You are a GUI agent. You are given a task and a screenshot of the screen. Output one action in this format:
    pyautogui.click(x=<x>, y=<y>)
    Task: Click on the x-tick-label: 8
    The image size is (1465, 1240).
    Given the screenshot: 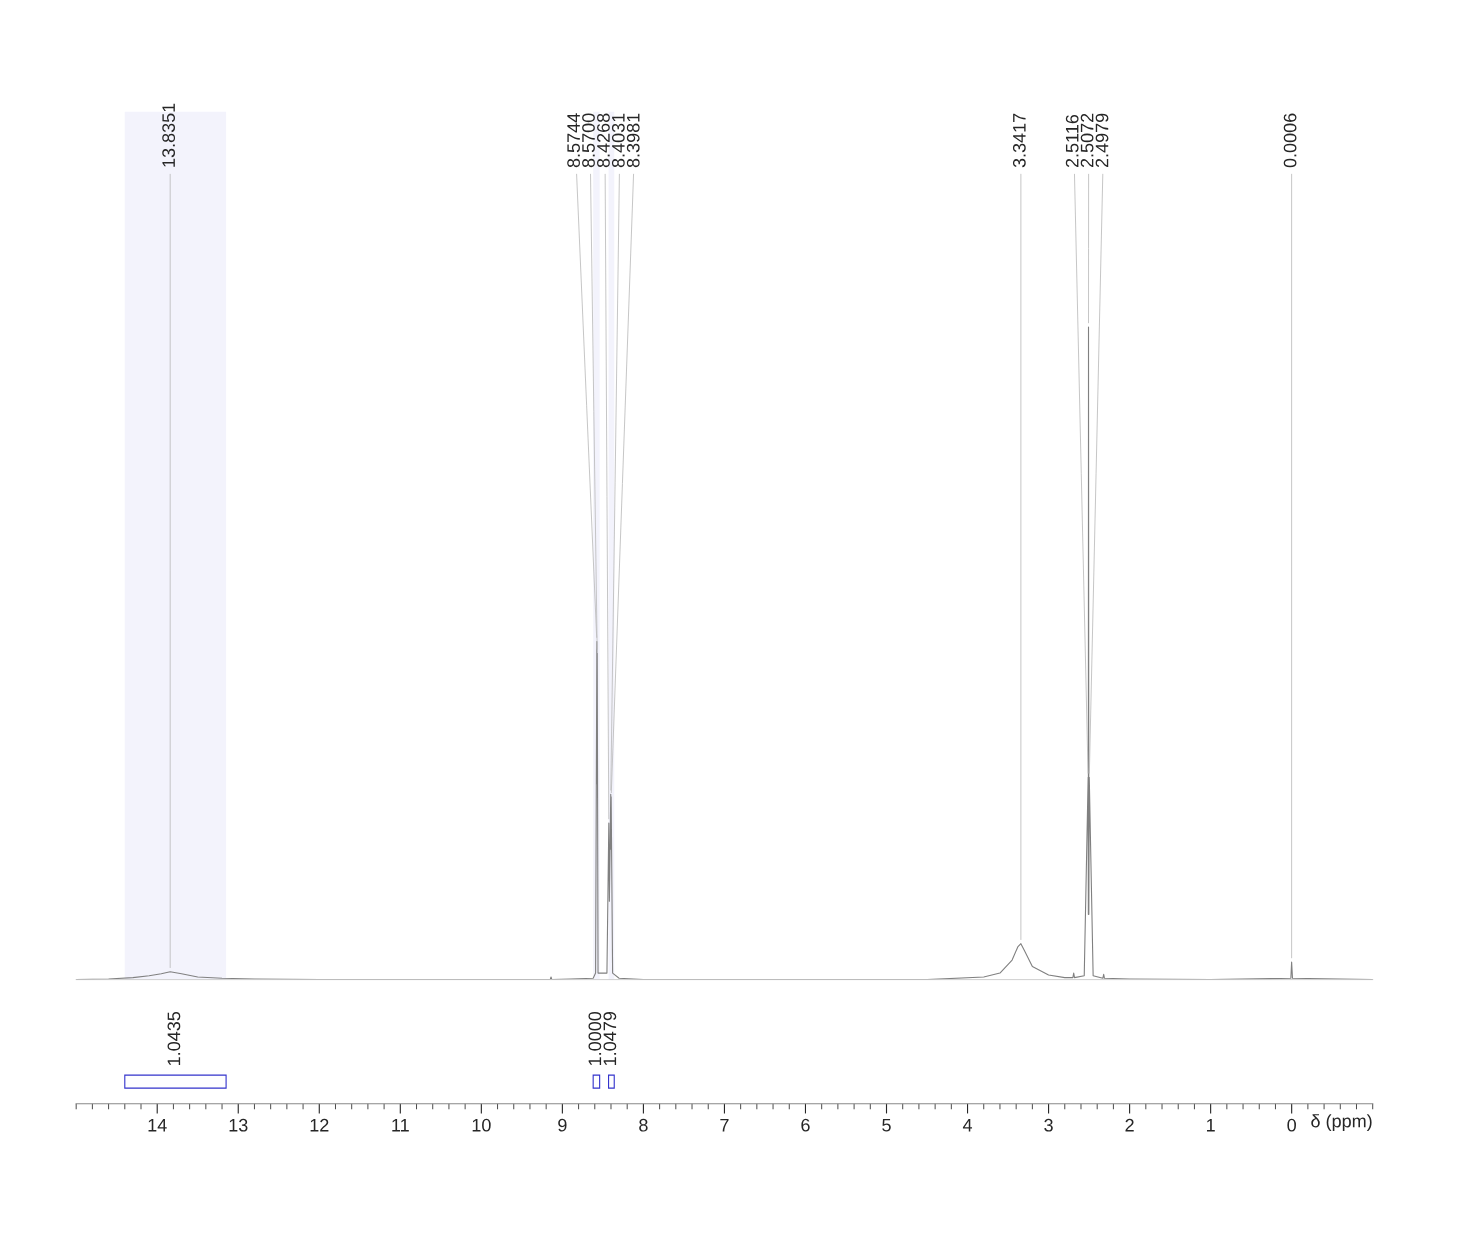 What is the action you would take?
    pyautogui.click(x=643, y=1125)
    